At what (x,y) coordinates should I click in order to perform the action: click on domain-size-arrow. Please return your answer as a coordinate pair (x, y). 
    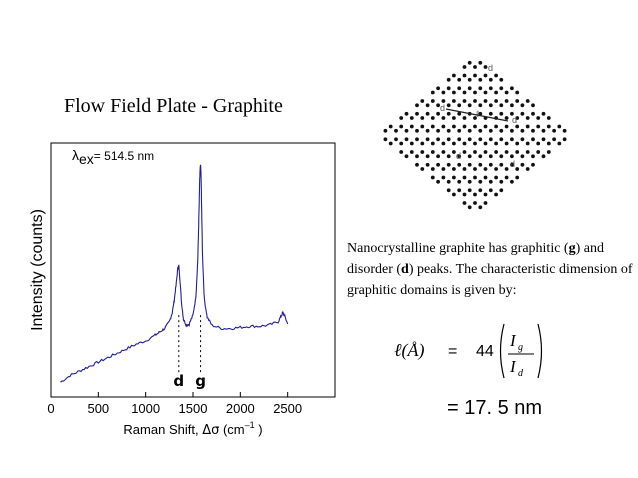
    Looking at the image, I should click on (477, 115).